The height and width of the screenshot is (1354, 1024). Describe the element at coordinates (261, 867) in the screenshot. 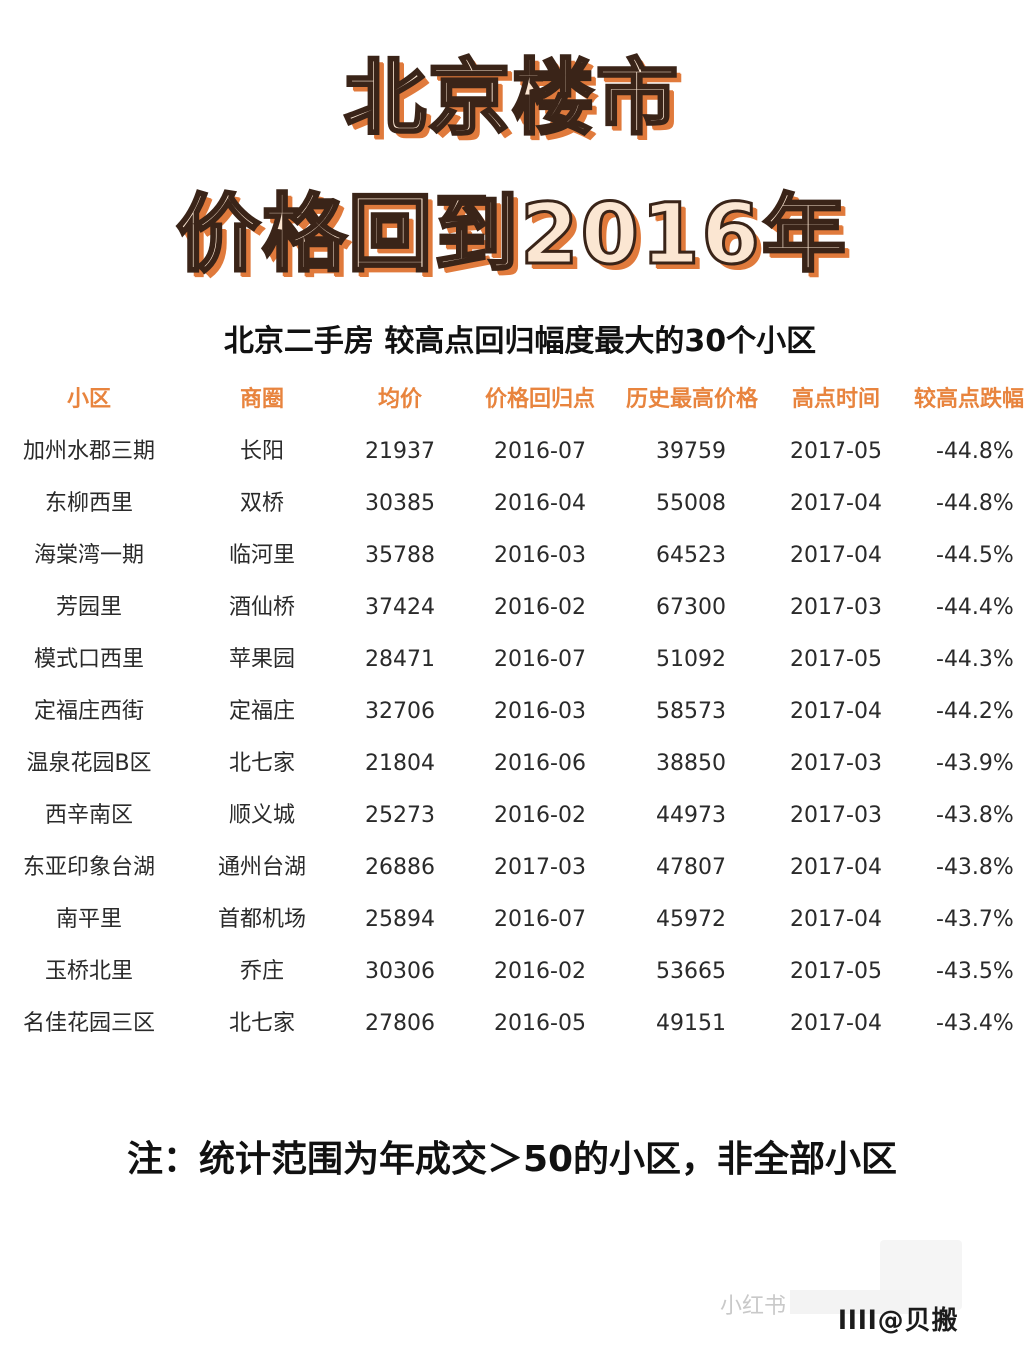

I see `cell-district: 通州台湖` at that location.